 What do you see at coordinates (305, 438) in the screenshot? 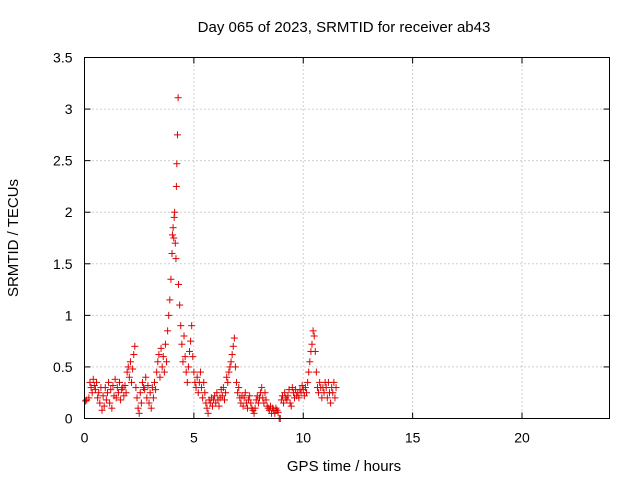
I see `x-tick-labels: 0 5 10 15 20` at bounding box center [305, 438].